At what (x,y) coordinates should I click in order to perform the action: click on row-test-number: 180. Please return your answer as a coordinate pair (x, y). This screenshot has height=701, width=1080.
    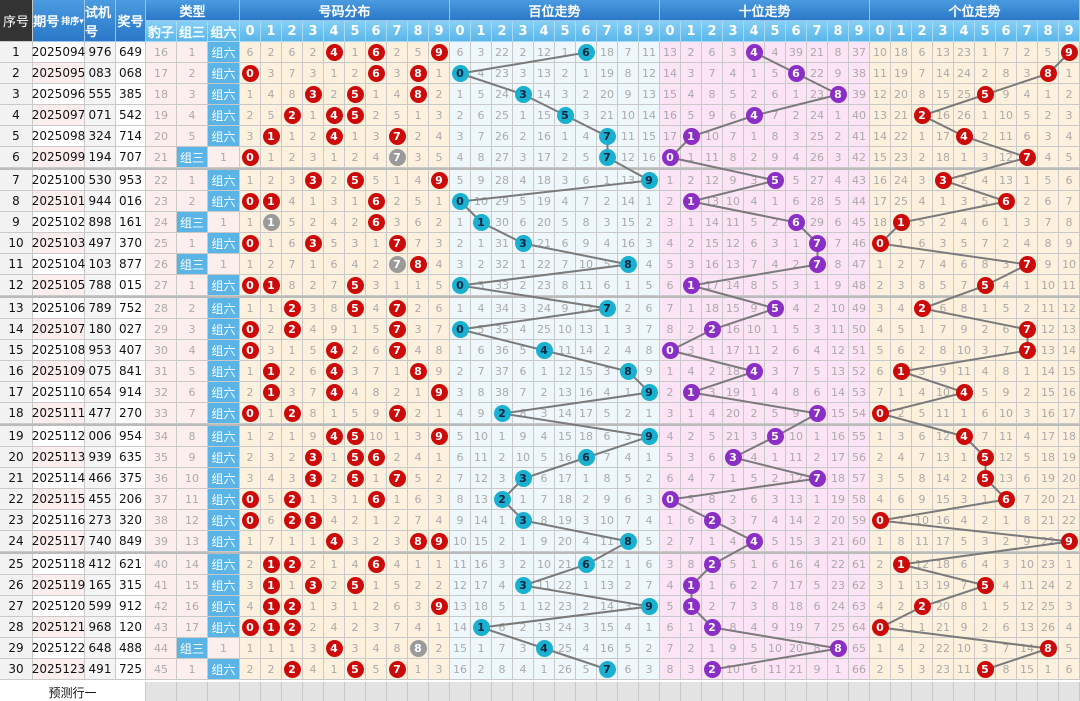
    Looking at the image, I should click on (100, 329).